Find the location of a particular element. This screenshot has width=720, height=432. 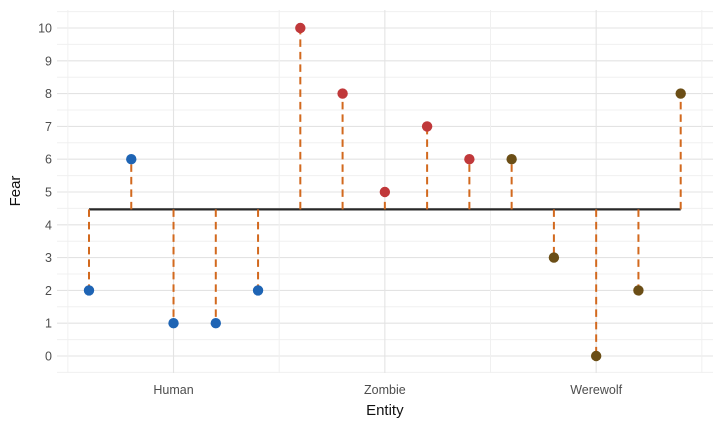

y-tick-label: 1 is located at coordinates (48, 324).